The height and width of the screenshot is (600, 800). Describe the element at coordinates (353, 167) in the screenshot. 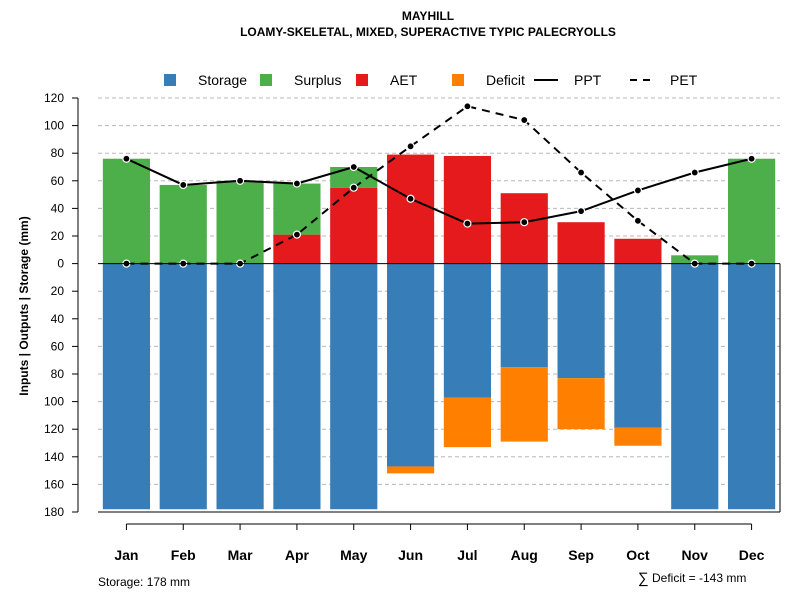

I see `ppt-point-may` at that location.